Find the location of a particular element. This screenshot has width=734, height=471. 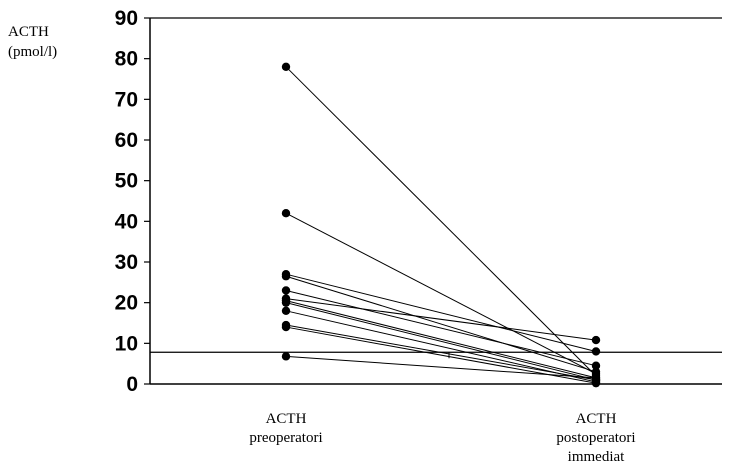

y-tick-label: 80 is located at coordinates (126, 59).